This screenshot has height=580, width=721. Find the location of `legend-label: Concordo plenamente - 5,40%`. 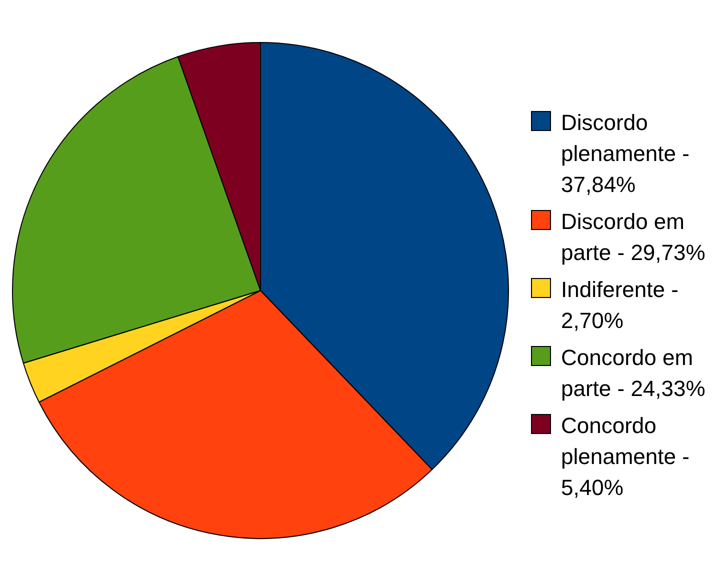

legend-label: Concordo plenamente - 5,40% is located at coordinates (625, 457).